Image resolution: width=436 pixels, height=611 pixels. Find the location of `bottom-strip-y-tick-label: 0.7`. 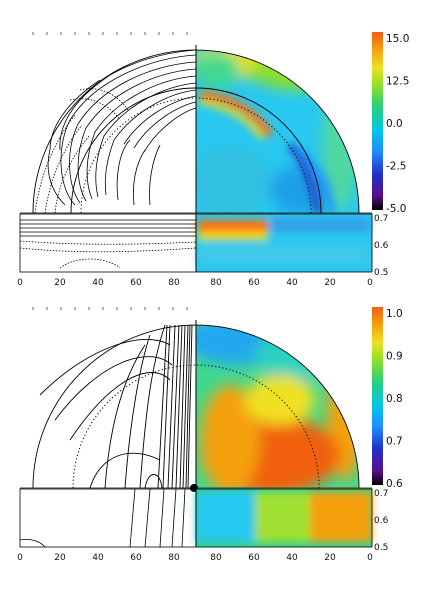

bottom-strip-y-tick-label: 0.7 is located at coordinates (381, 494).